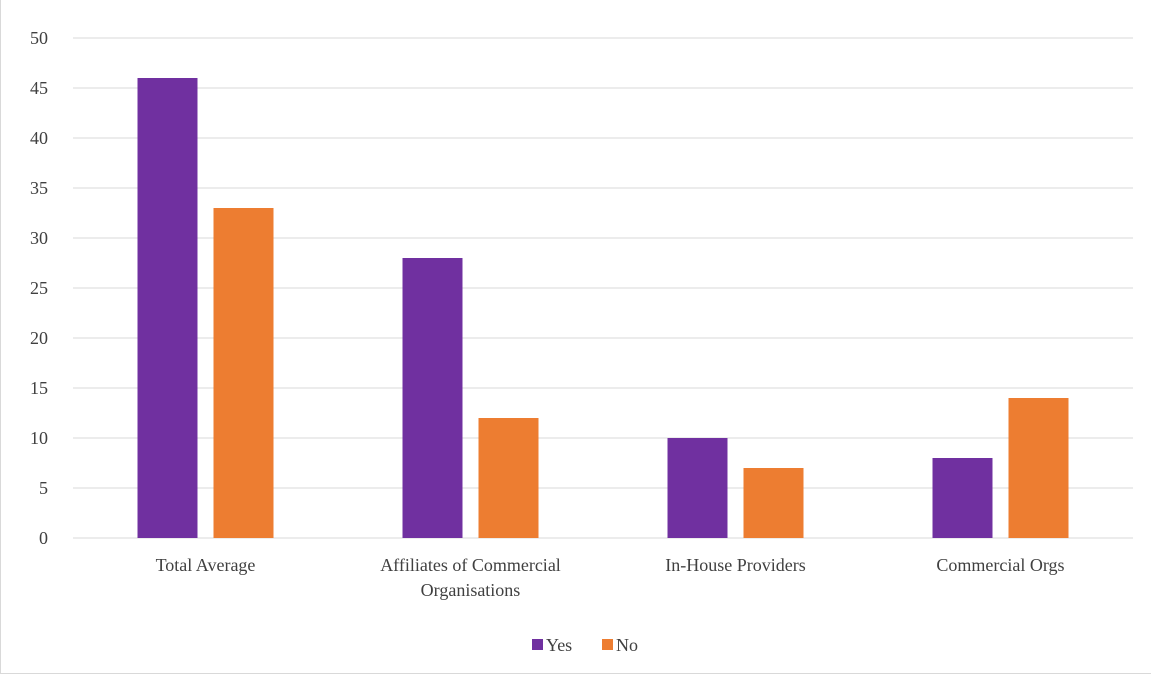  I want to click on legend-label-yes: Yes, so click(559, 645).